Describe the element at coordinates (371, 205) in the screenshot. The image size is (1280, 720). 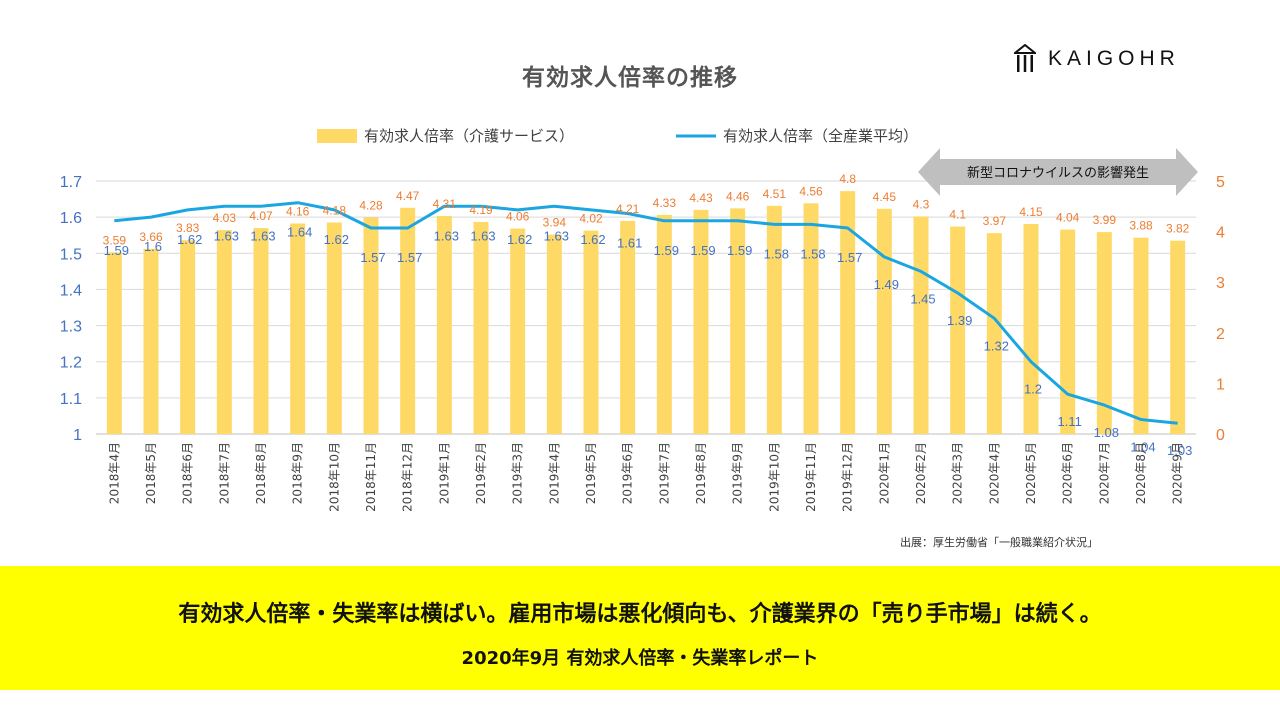
I see `bar-value-label: 4.28` at that location.